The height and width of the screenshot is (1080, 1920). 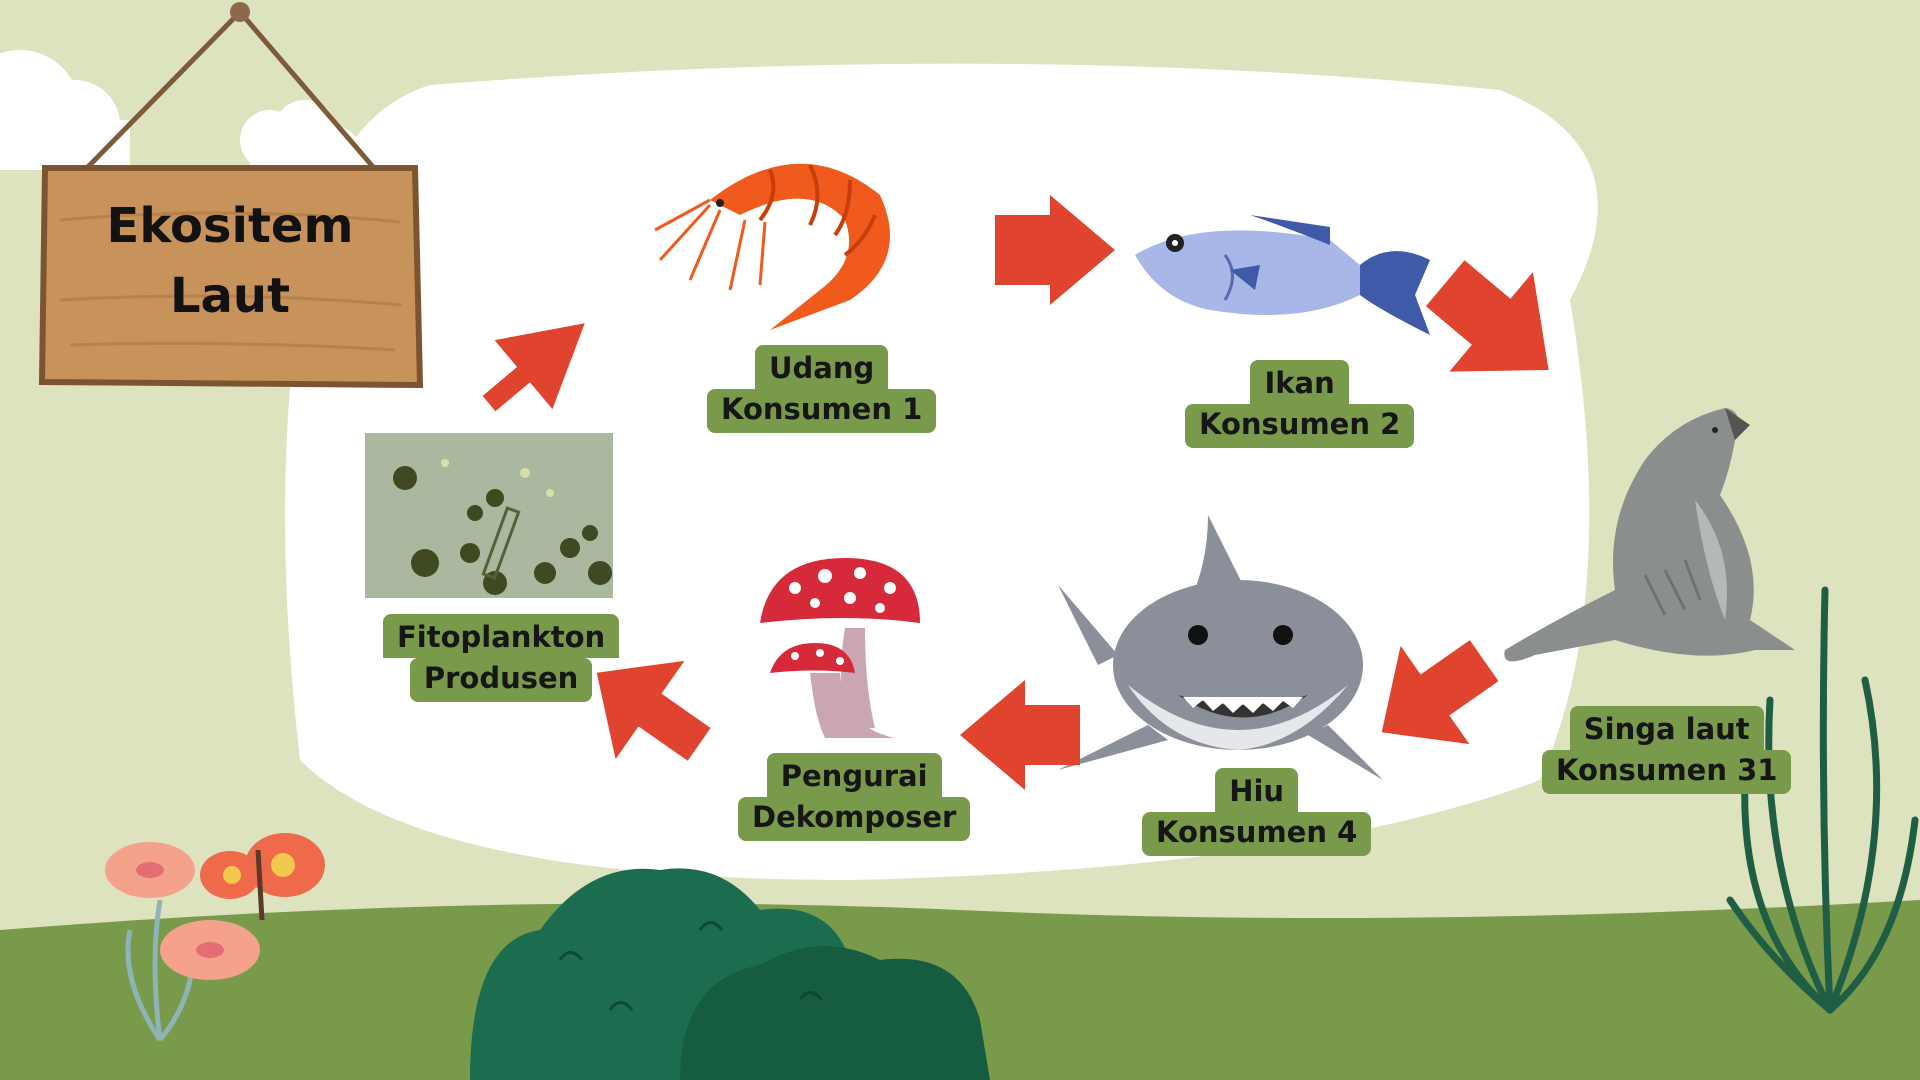 I want to click on sign-title-line2: Laut, so click(x=230, y=296).